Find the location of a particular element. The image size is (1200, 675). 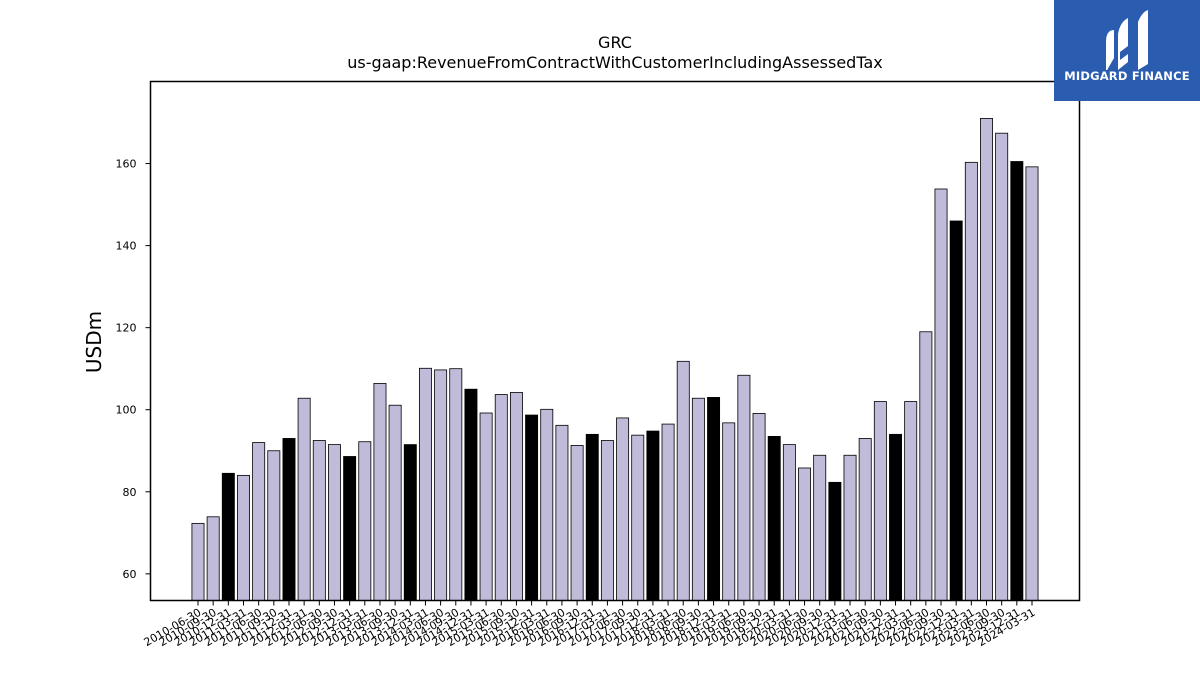

chart-title: GRC is located at coordinates (615, 42).